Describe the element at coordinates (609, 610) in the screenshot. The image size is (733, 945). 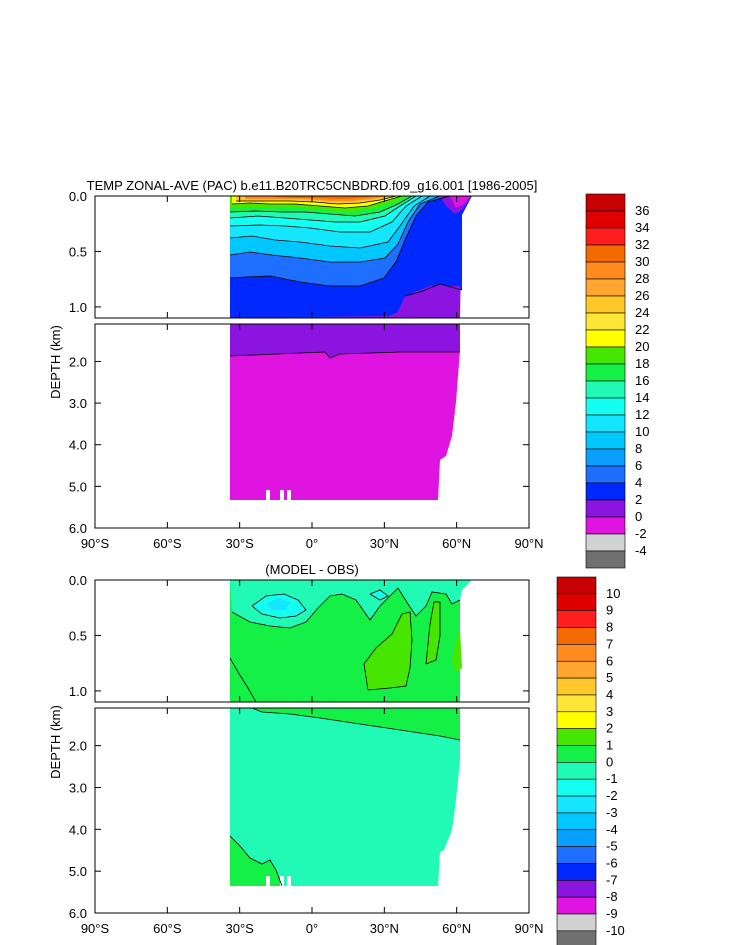
I see `colorbar-label: 9` at that location.